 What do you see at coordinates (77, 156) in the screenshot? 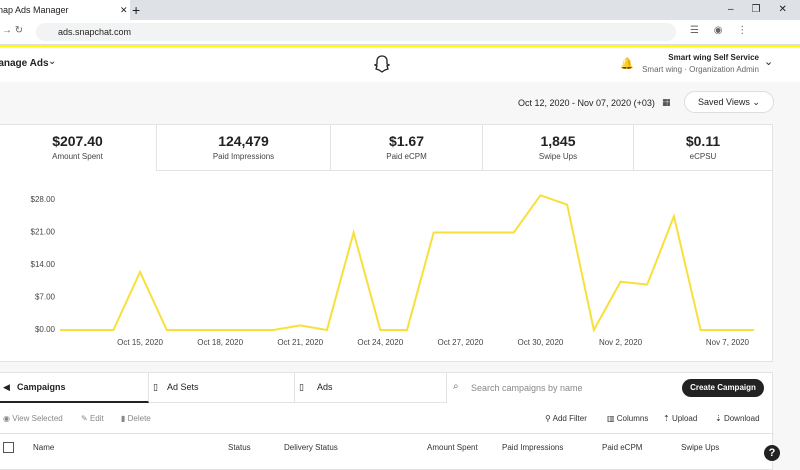
I see `metric-label: Amount Spent` at bounding box center [77, 156].